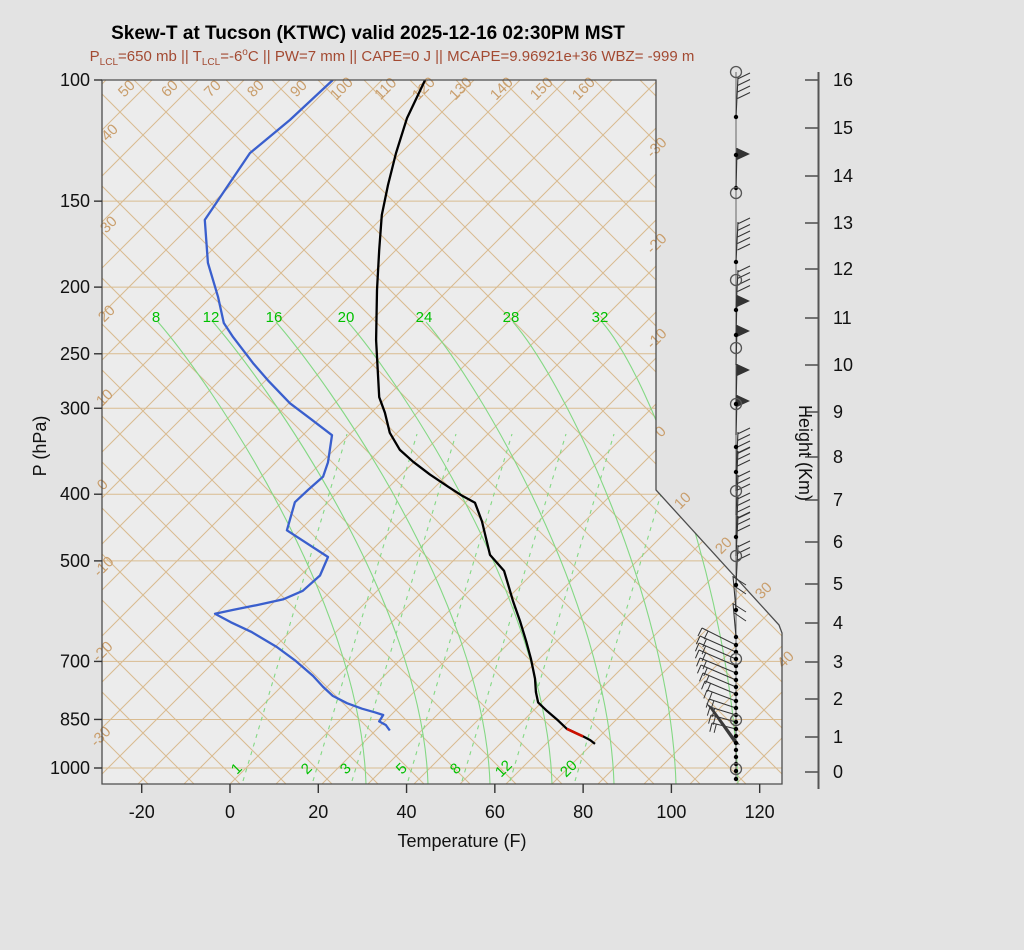 This screenshot has height=950, width=1024. I want to click on temperature-tick-label: 60, so click(495, 812).